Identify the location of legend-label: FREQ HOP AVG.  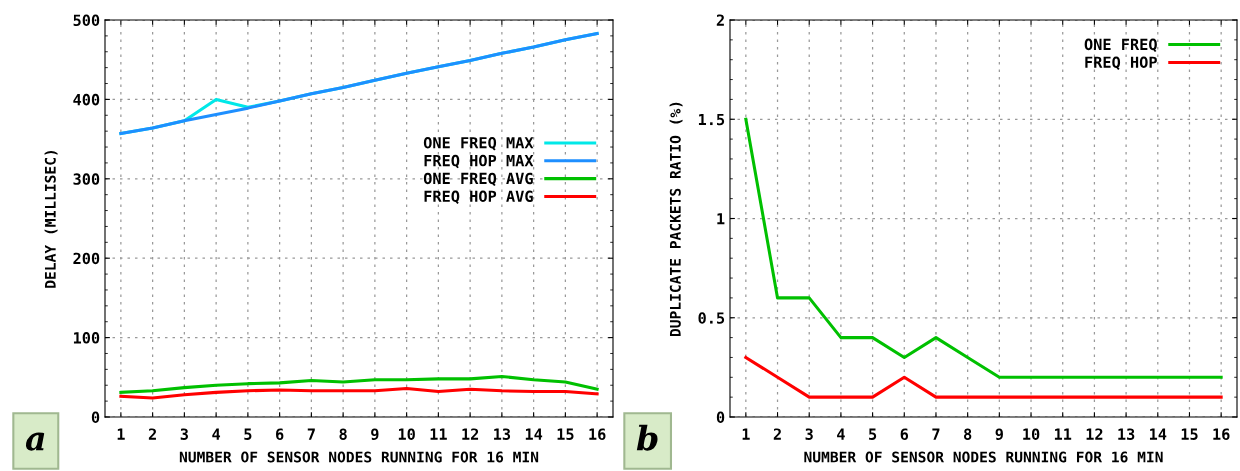
(478, 197).